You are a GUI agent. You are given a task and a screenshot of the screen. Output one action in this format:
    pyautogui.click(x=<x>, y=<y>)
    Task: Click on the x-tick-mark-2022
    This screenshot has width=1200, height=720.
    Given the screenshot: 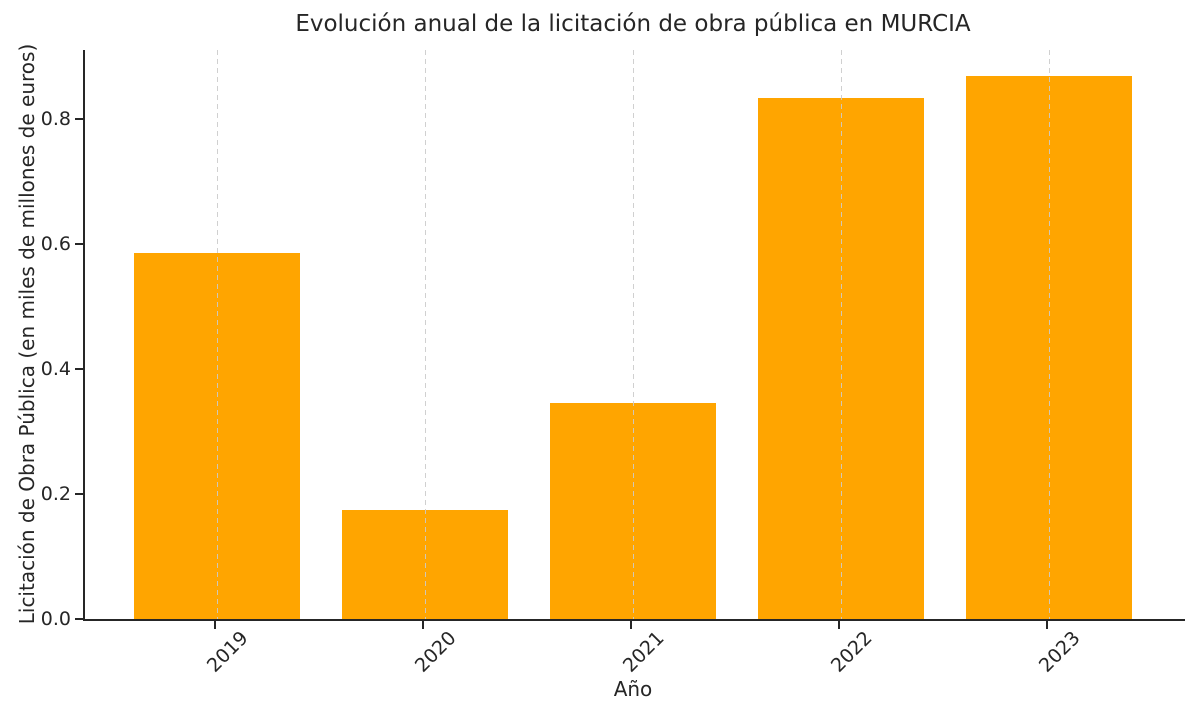 What is the action you would take?
    pyautogui.click(x=839, y=625)
    